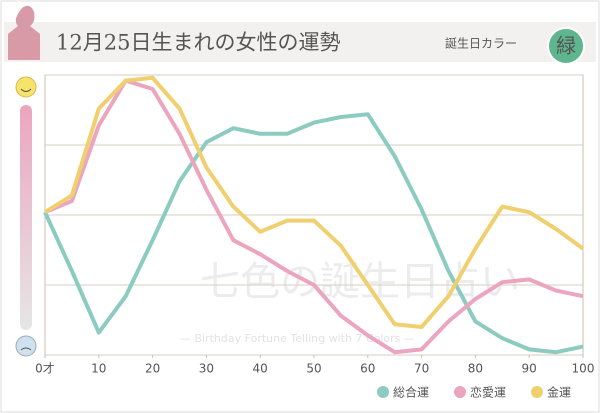 This screenshot has width=600, height=413. I want to click on x-tick-label: 30, so click(206, 369).